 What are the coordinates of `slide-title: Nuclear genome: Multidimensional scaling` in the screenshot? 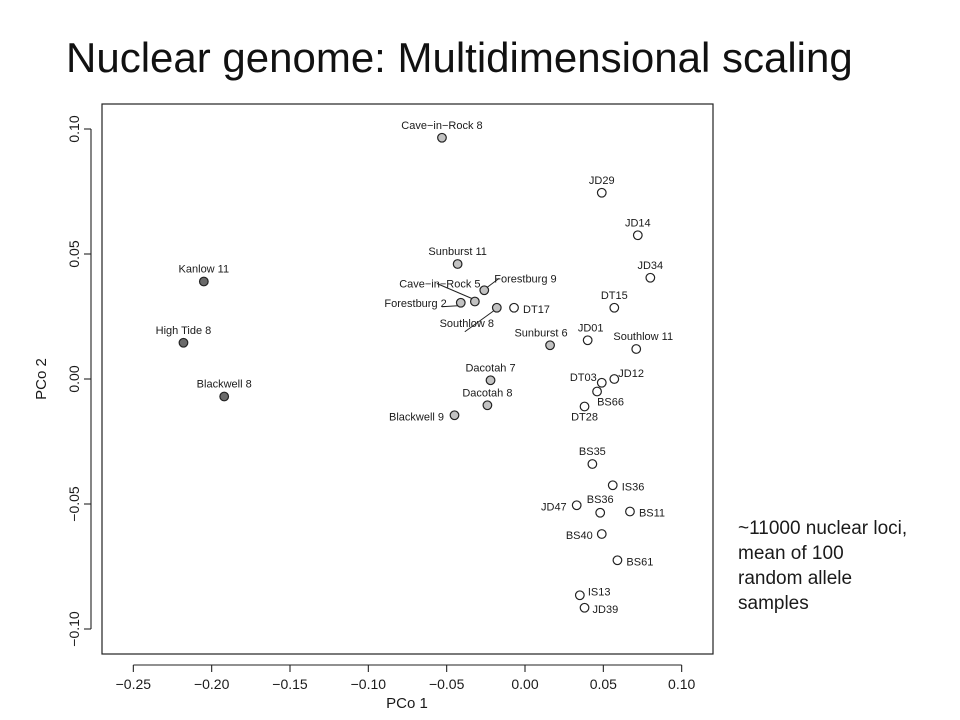 It's located at (459, 57).